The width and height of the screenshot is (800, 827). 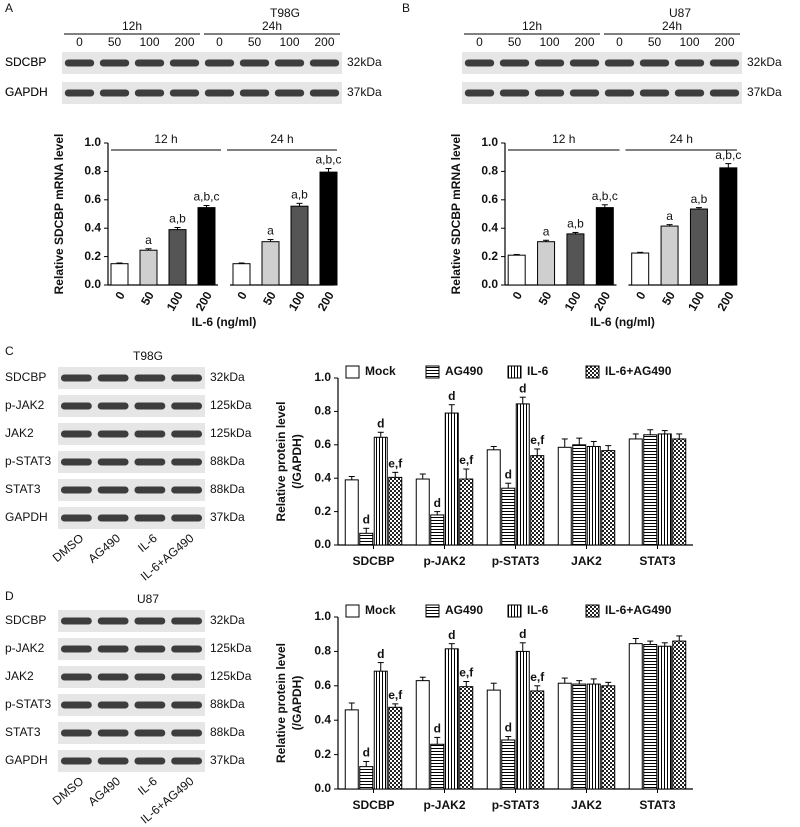 I want to click on x-tick-label: 100, so click(x=696, y=301).